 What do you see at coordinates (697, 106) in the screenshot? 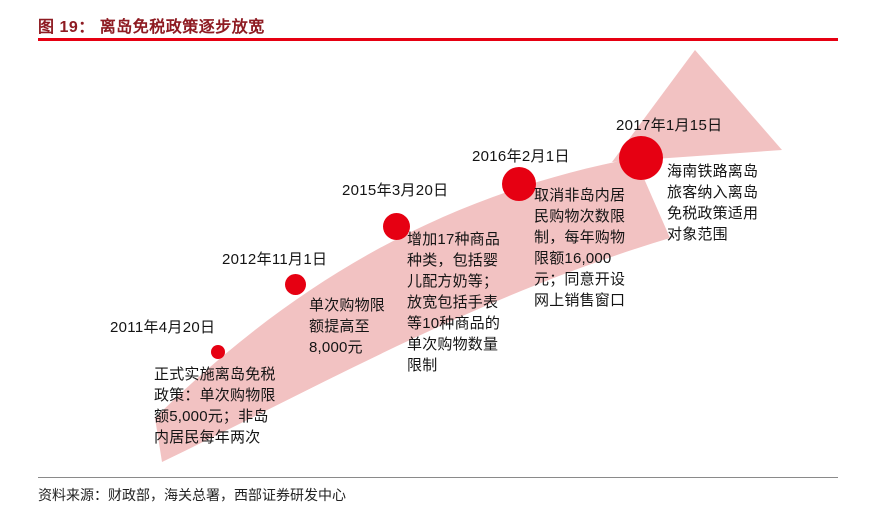
I see `arrow-head` at bounding box center [697, 106].